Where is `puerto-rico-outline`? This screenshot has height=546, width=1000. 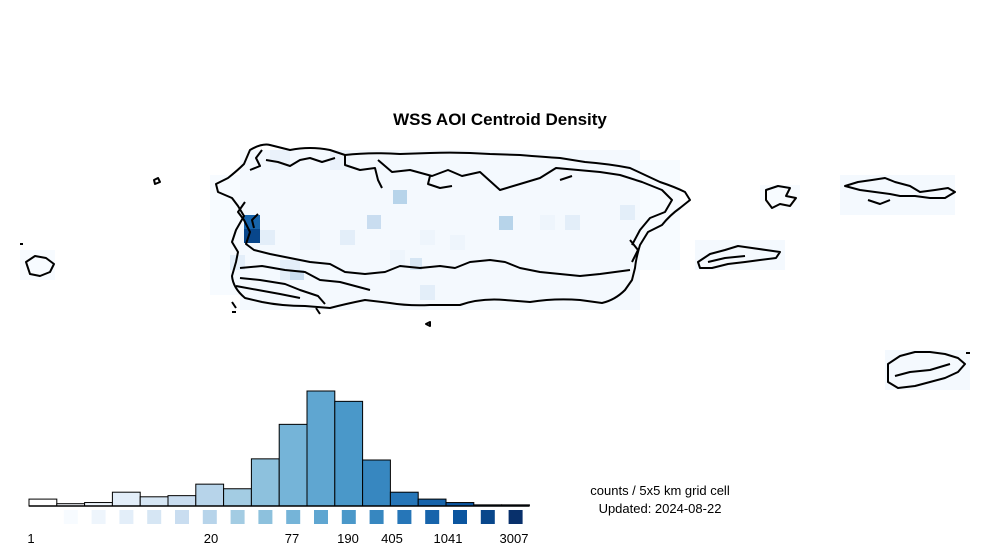
puerto-rico-outline is located at coordinates (453, 226).